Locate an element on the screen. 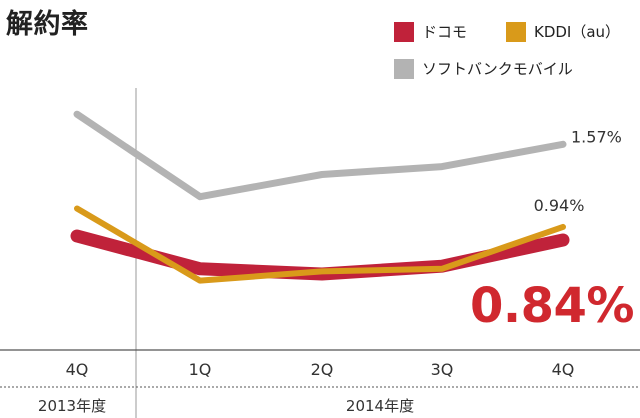 The height and width of the screenshot is (418, 640). legend-label-kddi: KDDI（au） is located at coordinates (577, 32).